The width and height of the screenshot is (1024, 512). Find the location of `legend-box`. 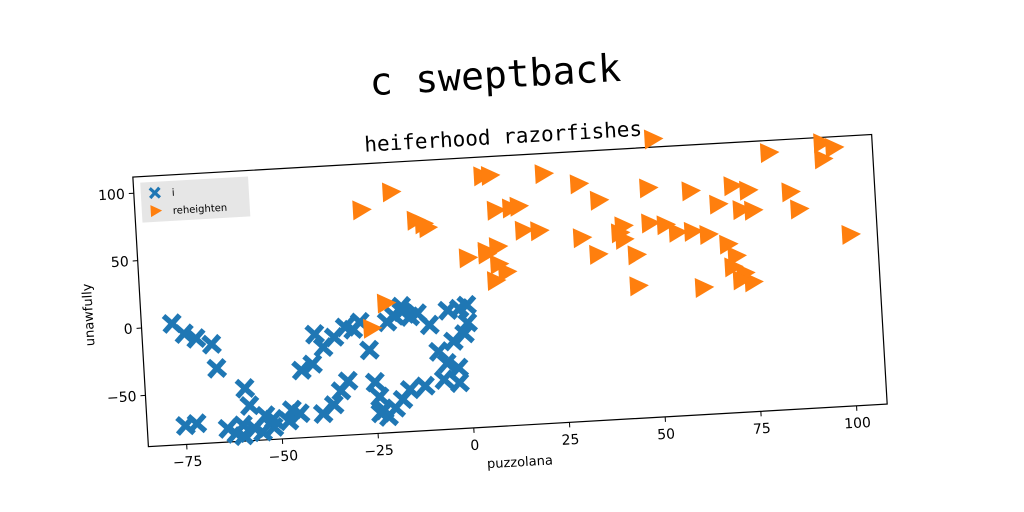

legend-box is located at coordinates (195, 199).